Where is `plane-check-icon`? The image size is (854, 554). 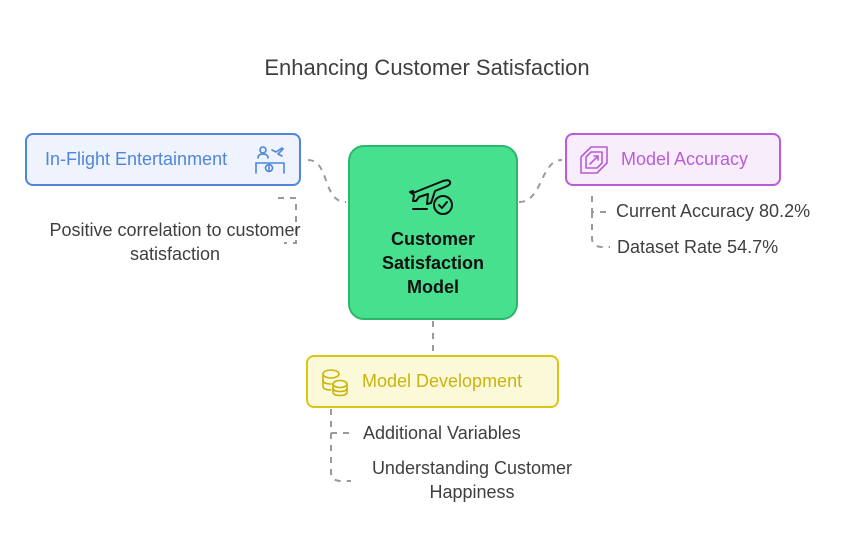 plane-check-icon is located at coordinates (431, 197).